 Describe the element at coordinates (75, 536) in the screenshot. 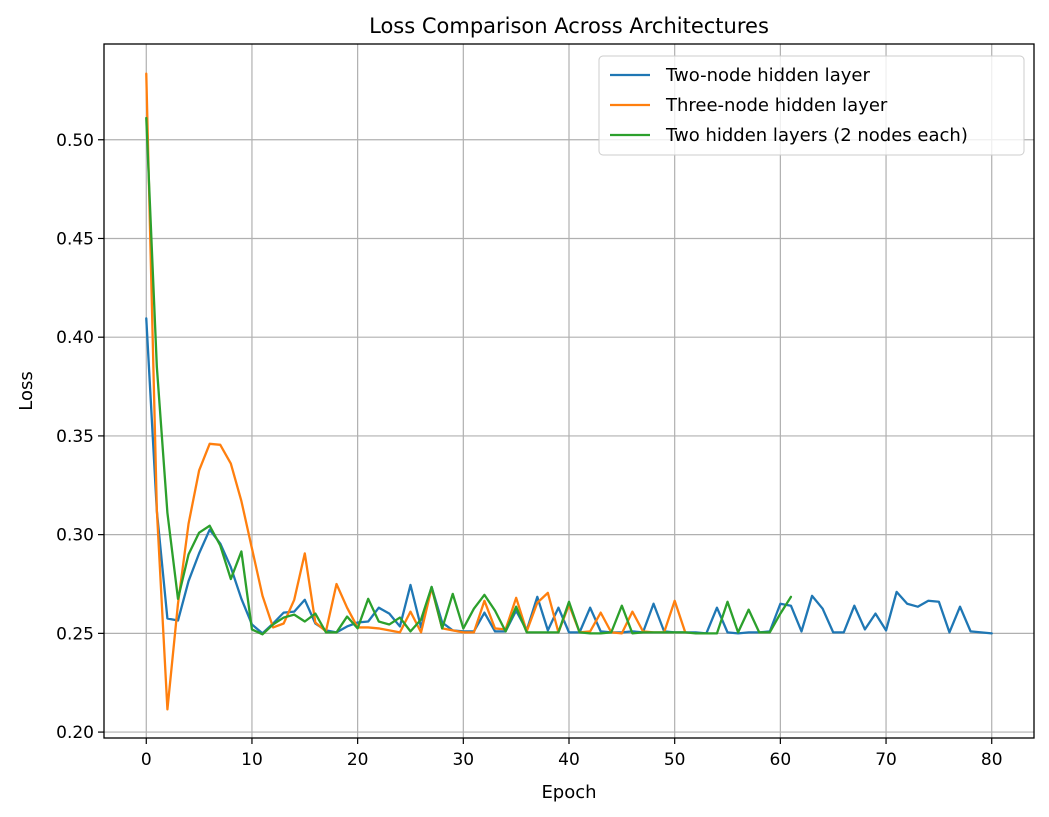

I see `y-tick-label: 0.30` at that location.